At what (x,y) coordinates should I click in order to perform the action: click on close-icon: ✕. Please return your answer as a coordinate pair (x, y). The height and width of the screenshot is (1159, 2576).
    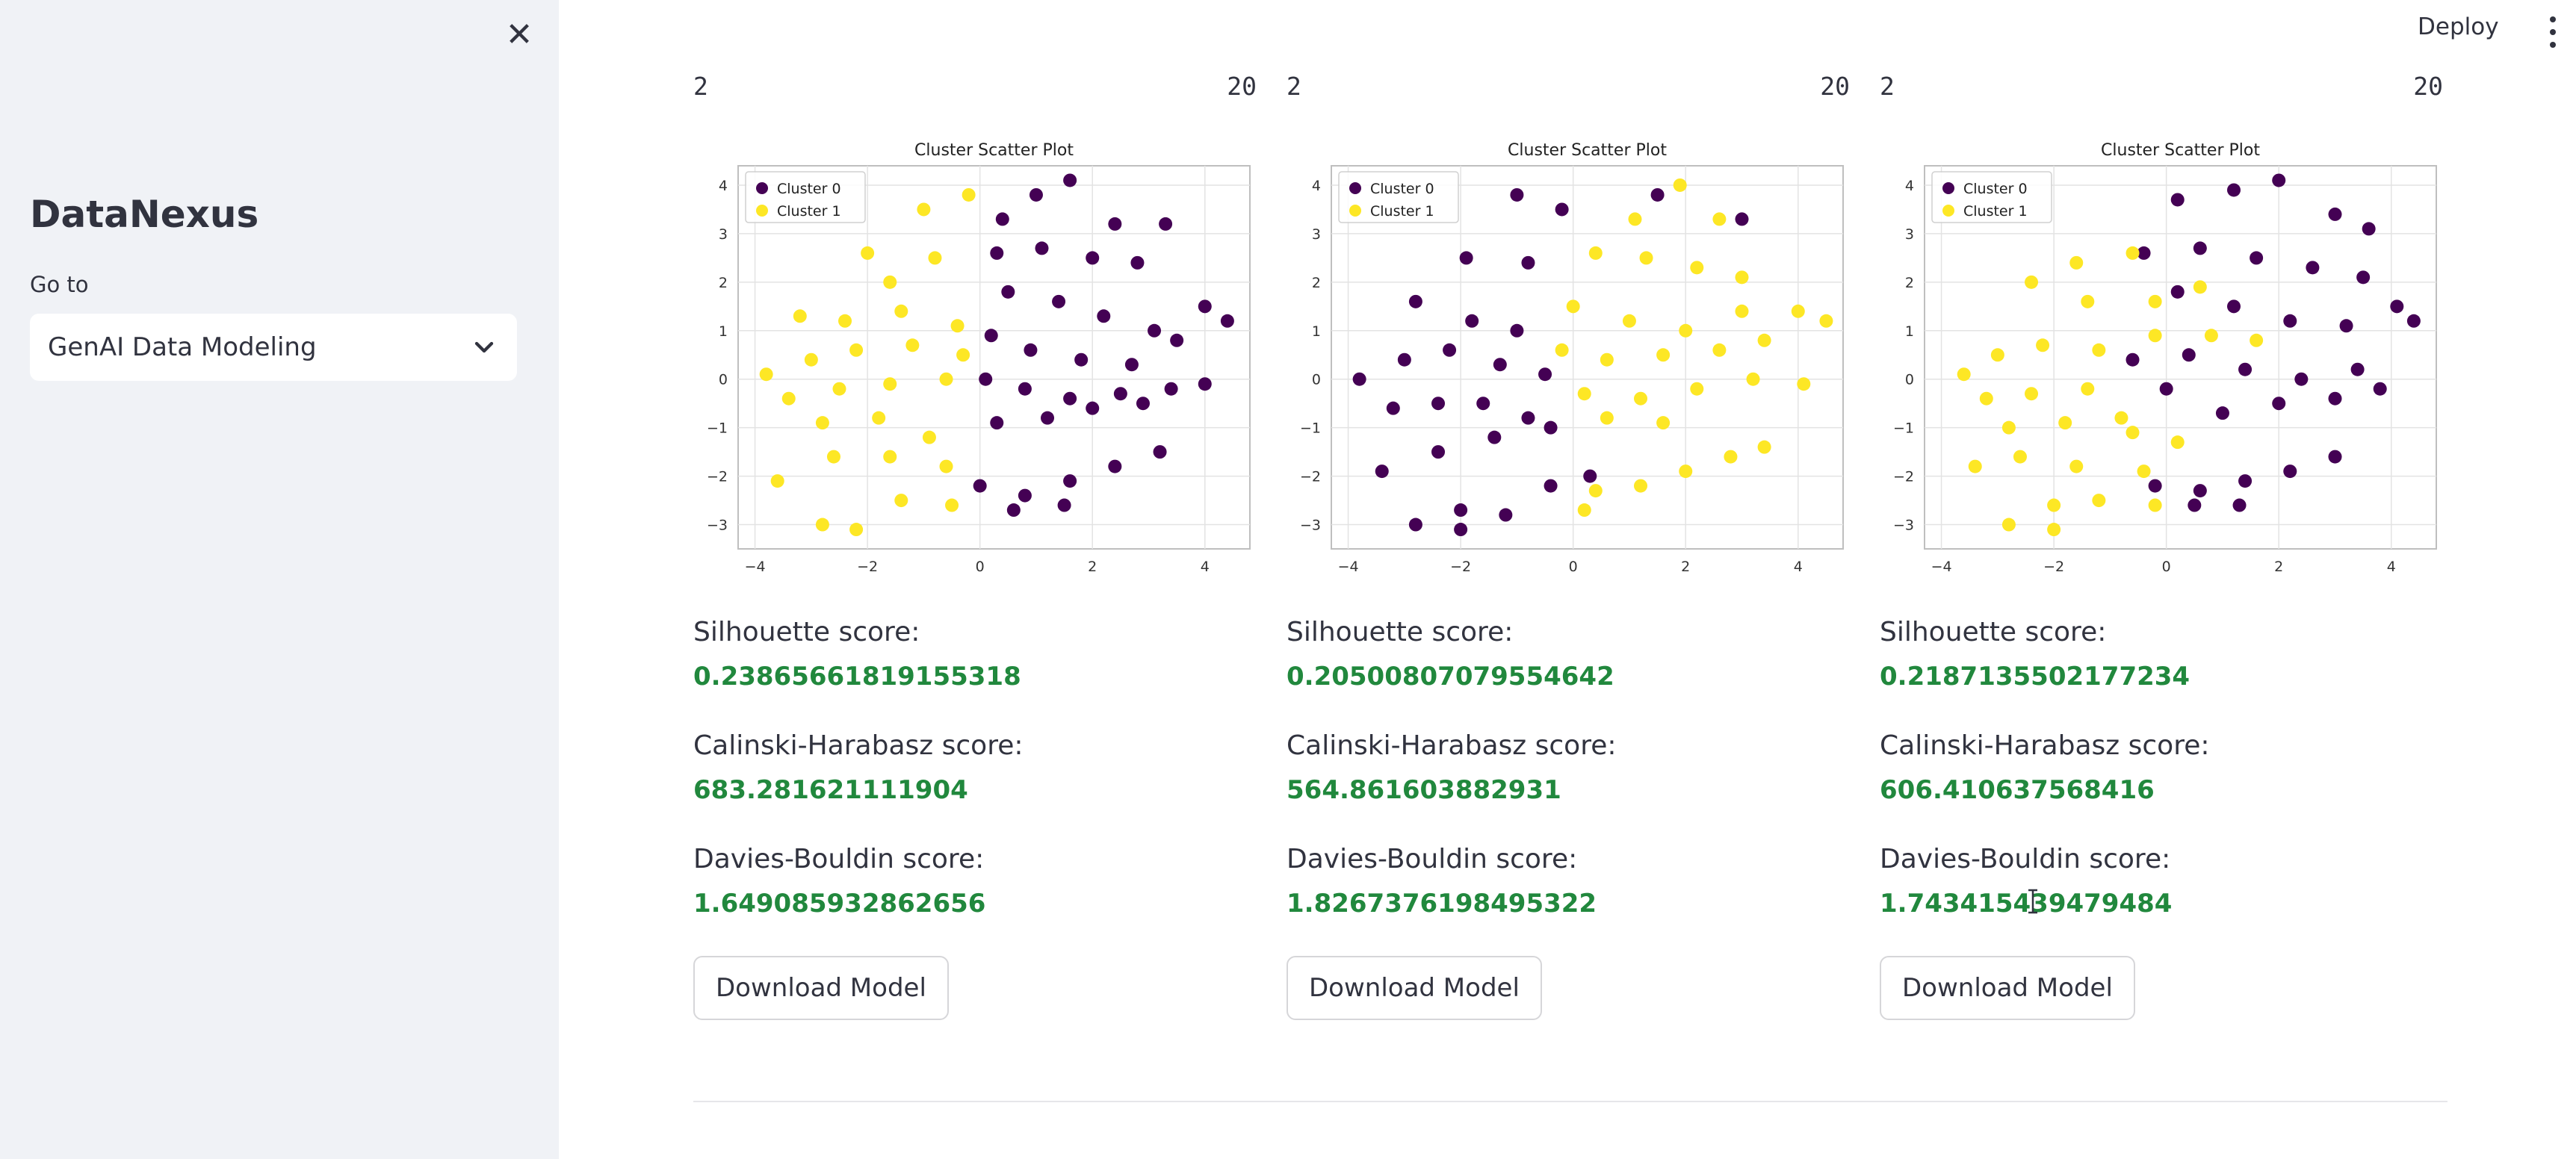
    Looking at the image, I should click on (519, 35).